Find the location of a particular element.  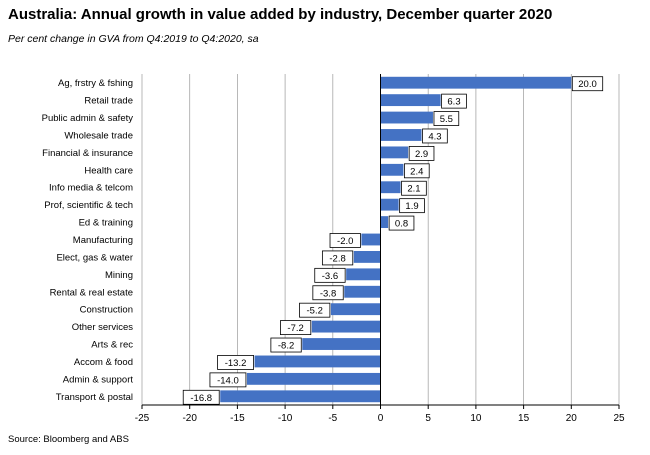

category-label: Public admin & safety is located at coordinates (88, 118).